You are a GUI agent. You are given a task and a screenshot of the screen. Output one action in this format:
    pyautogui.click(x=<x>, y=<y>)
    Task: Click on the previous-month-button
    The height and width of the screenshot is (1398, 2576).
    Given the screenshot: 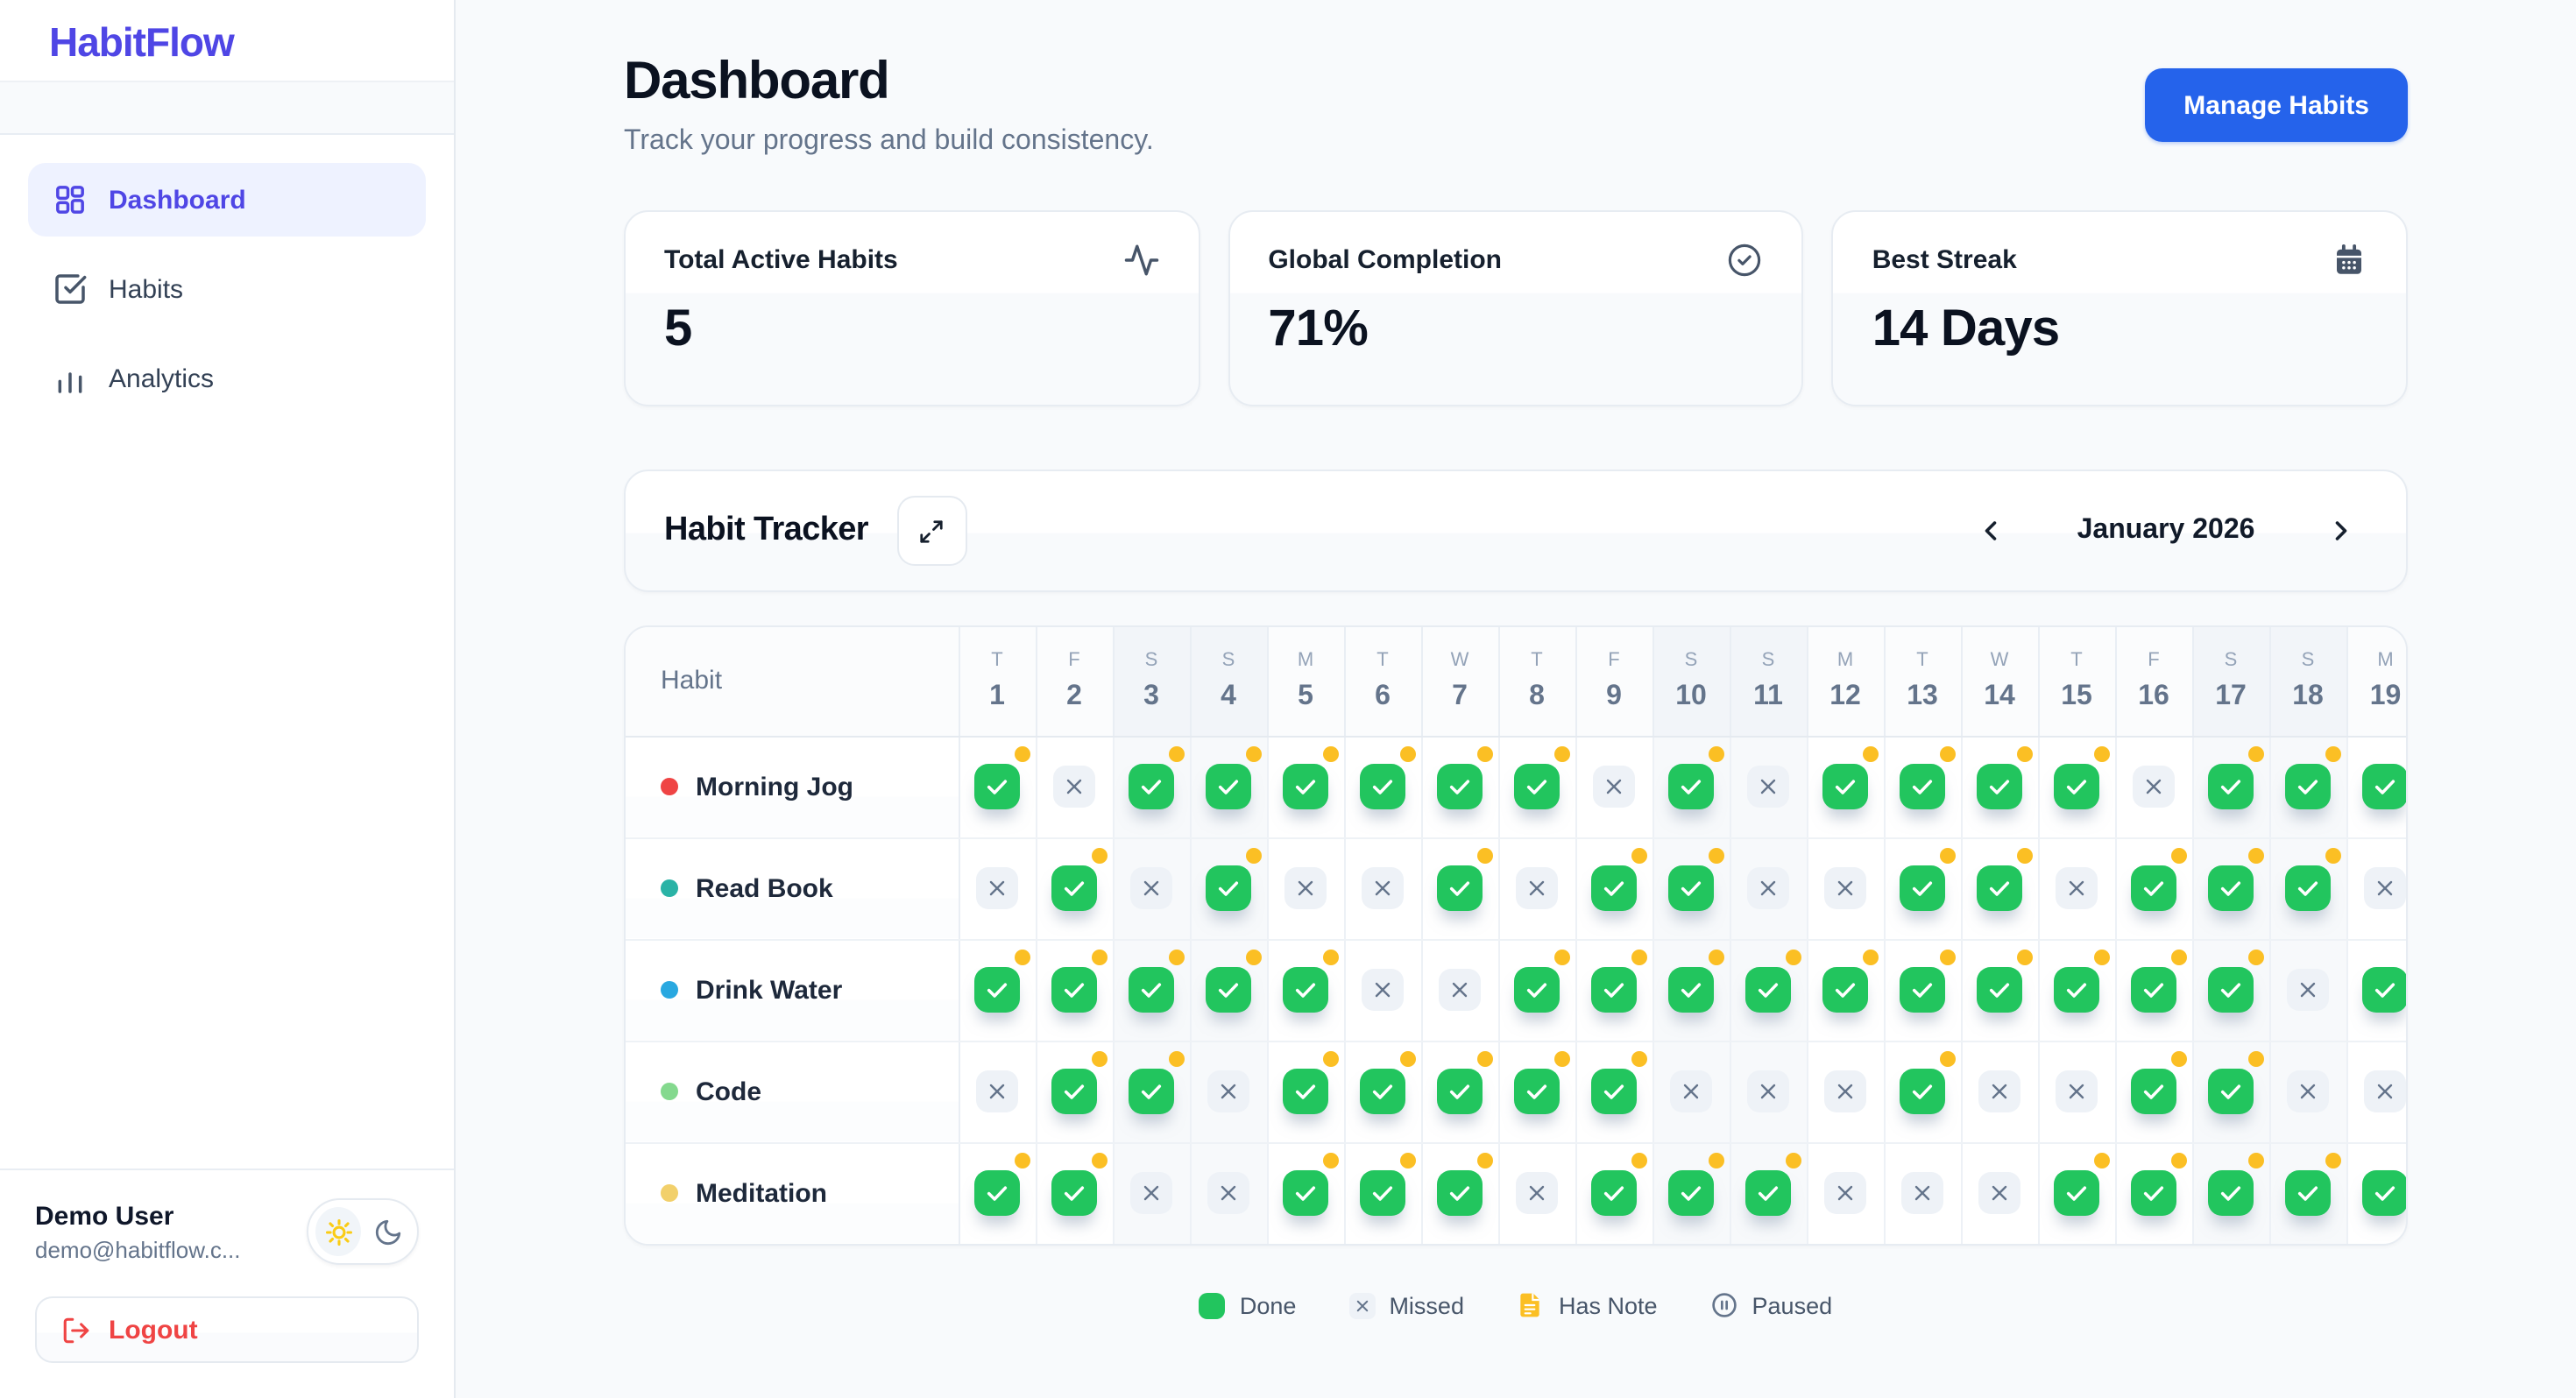 What is the action you would take?
    pyautogui.click(x=1990, y=531)
    